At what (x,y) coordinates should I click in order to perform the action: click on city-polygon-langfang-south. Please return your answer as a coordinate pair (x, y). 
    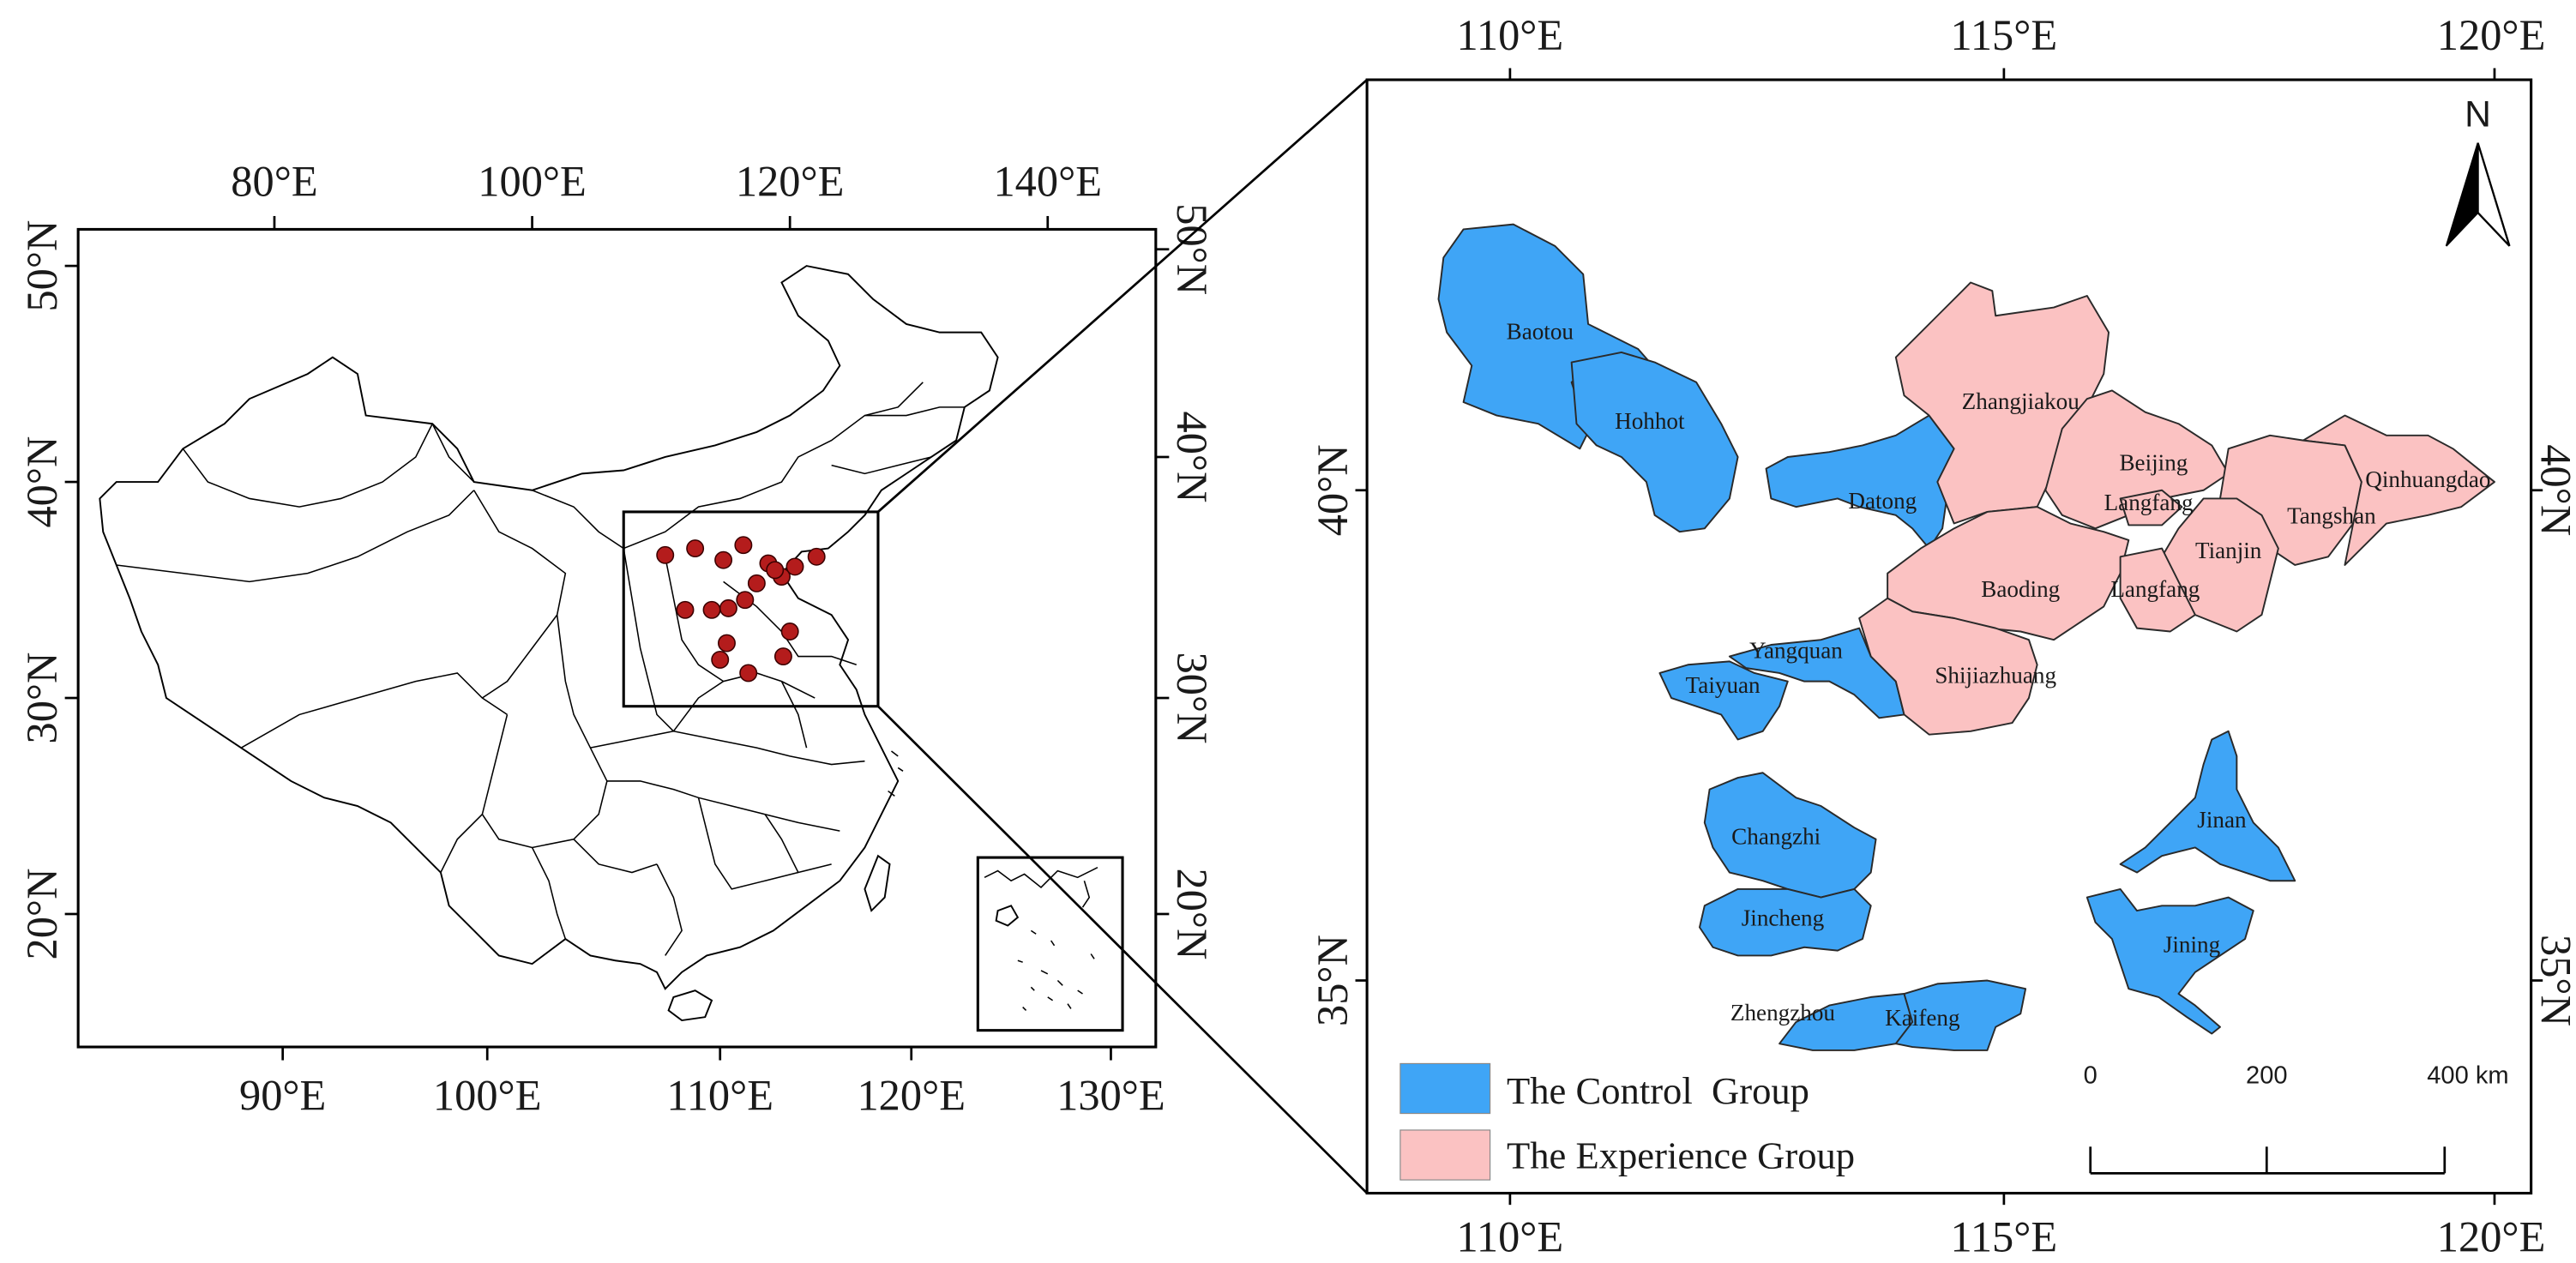
    Looking at the image, I should click on (2157, 590).